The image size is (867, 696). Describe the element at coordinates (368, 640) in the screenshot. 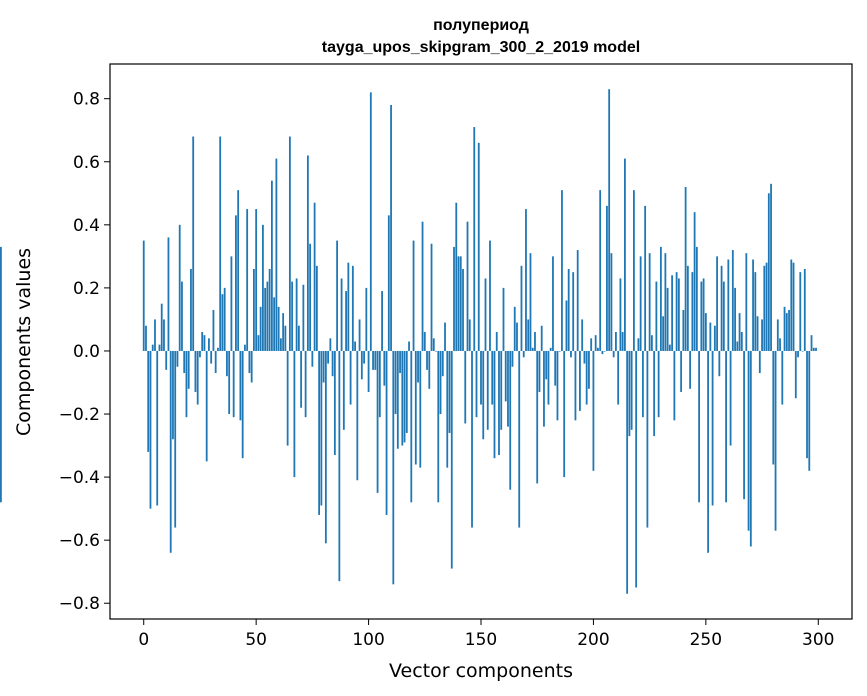

I see `x-tick-label: 100` at that location.